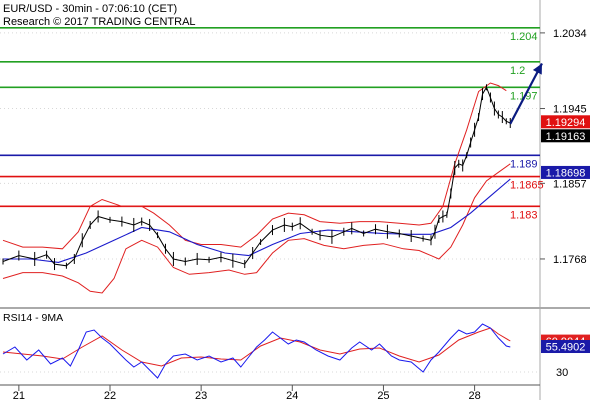 The height and width of the screenshot is (405, 590). Describe the element at coordinates (383, 395) in the screenshot. I see `time-tick-label: 25` at that location.